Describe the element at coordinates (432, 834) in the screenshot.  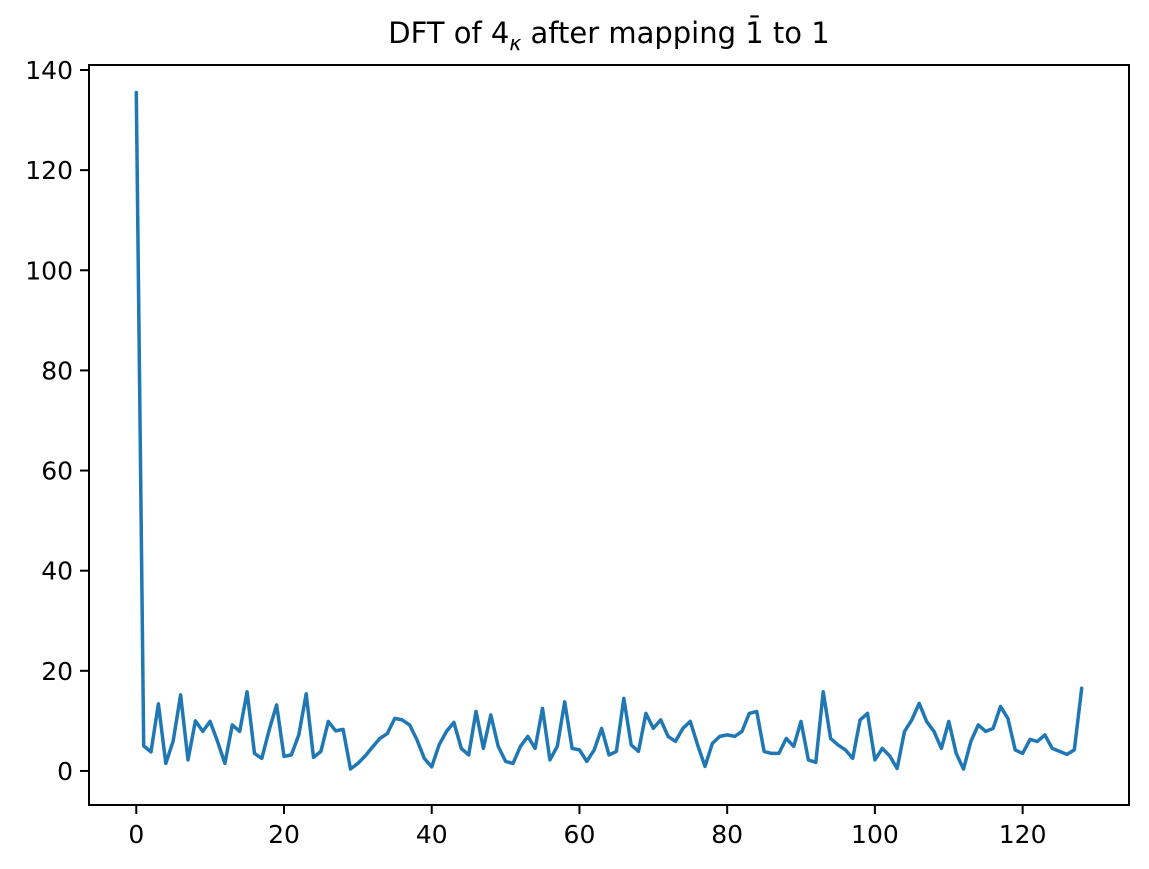
I see `x-tick-label: 40` at that location.